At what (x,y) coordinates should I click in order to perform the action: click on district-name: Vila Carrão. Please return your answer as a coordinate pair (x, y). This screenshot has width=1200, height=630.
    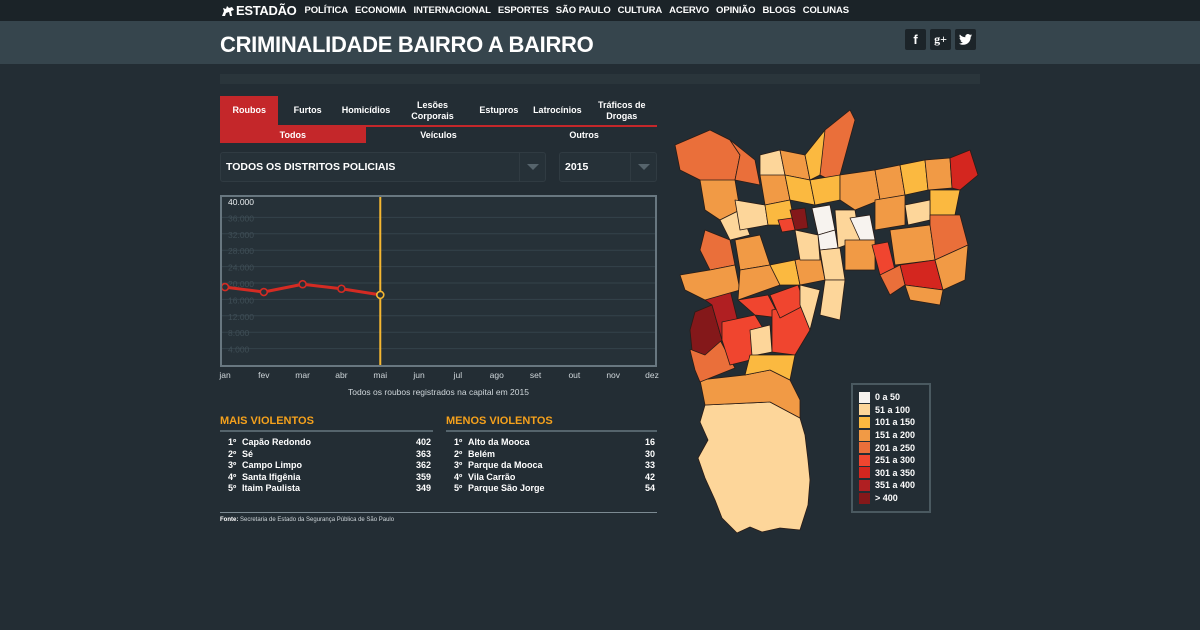
    Looking at the image, I should click on (492, 476).